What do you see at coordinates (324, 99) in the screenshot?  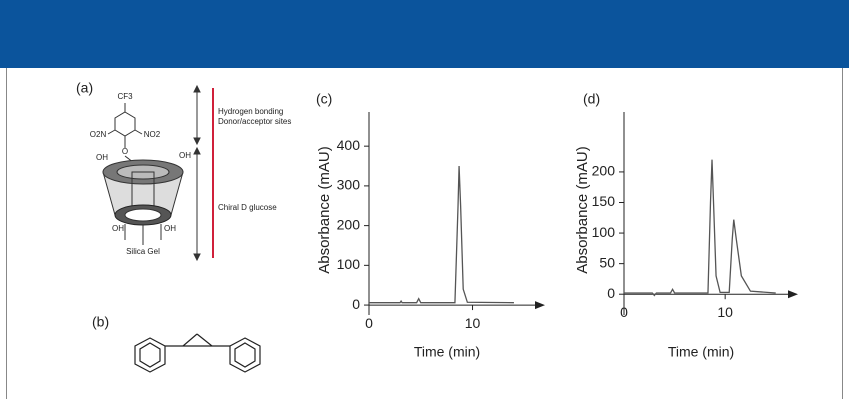 I see `panel-label: (c)` at bounding box center [324, 99].